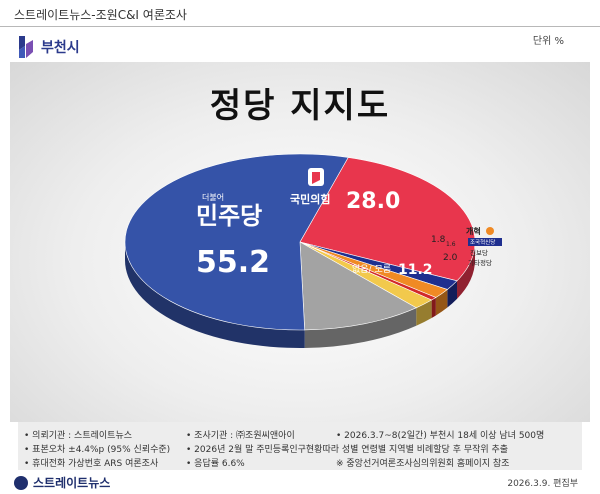  Describe the element at coordinates (423, 464) in the screenshot. I see `note-reference: ※ 중앙선거여론조사심의위원회 홈페이지 참조` at that location.